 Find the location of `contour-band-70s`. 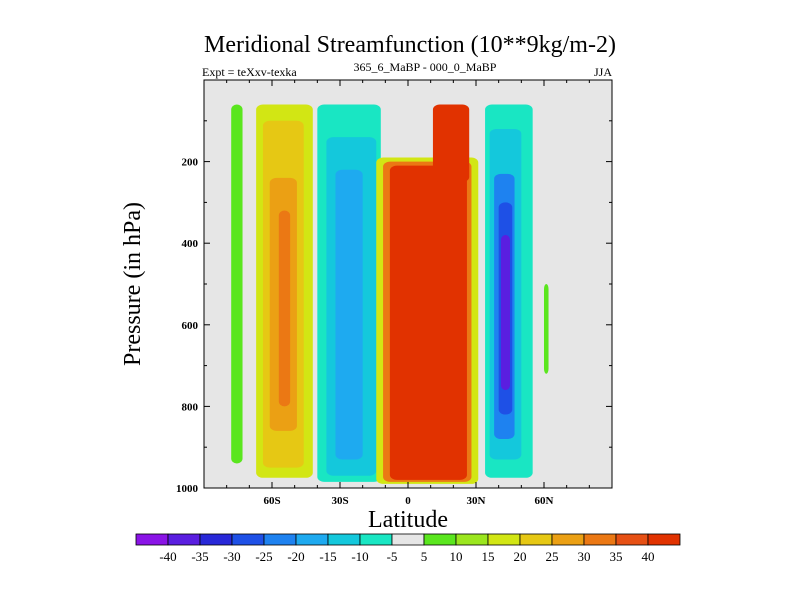

contour-band-70s is located at coordinates (237, 284).